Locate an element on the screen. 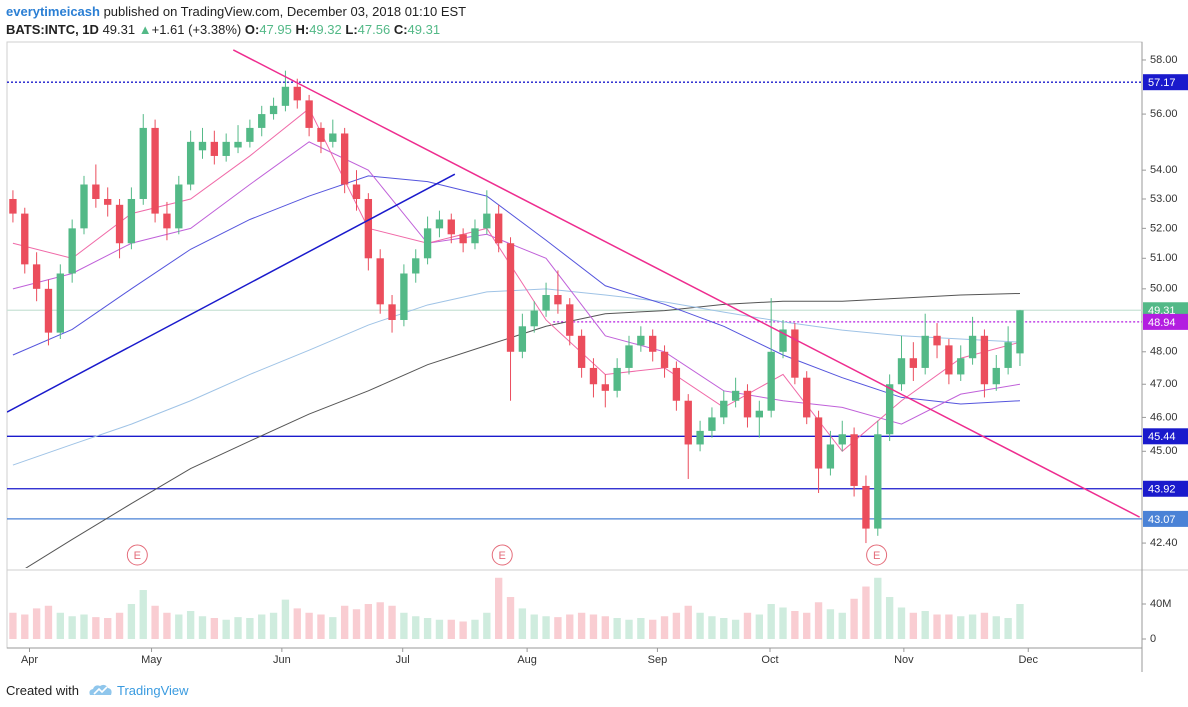 The image size is (1188, 707). volume-tick-label: 40M is located at coordinates (1160, 604).